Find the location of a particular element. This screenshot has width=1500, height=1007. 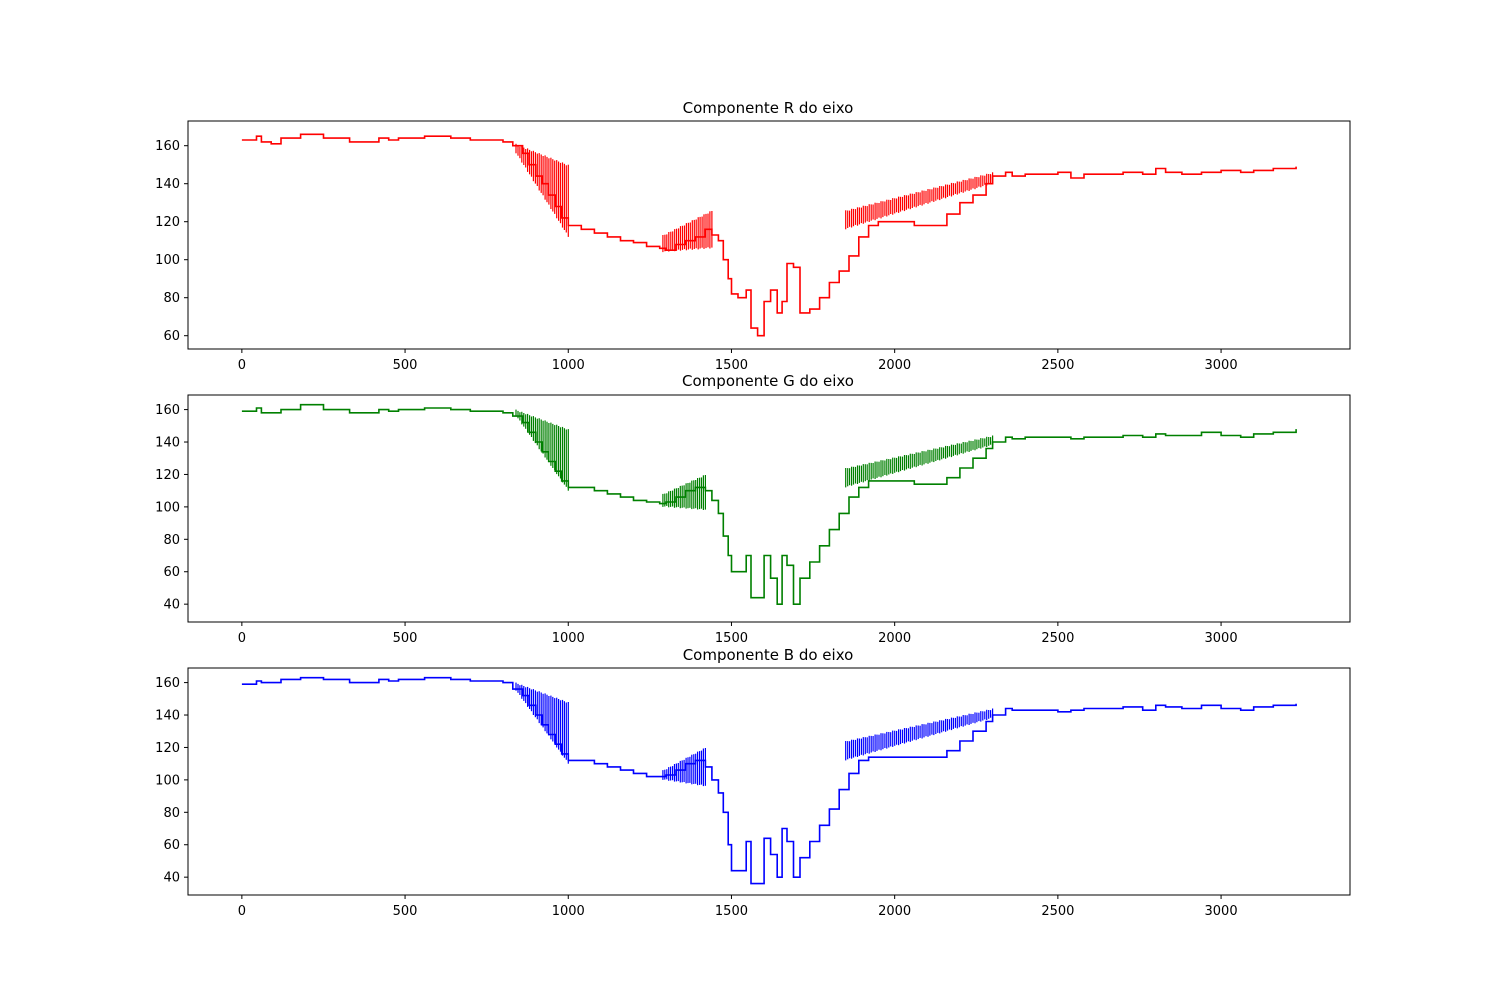

y-tick-label-b: 40 is located at coordinates (171, 878).